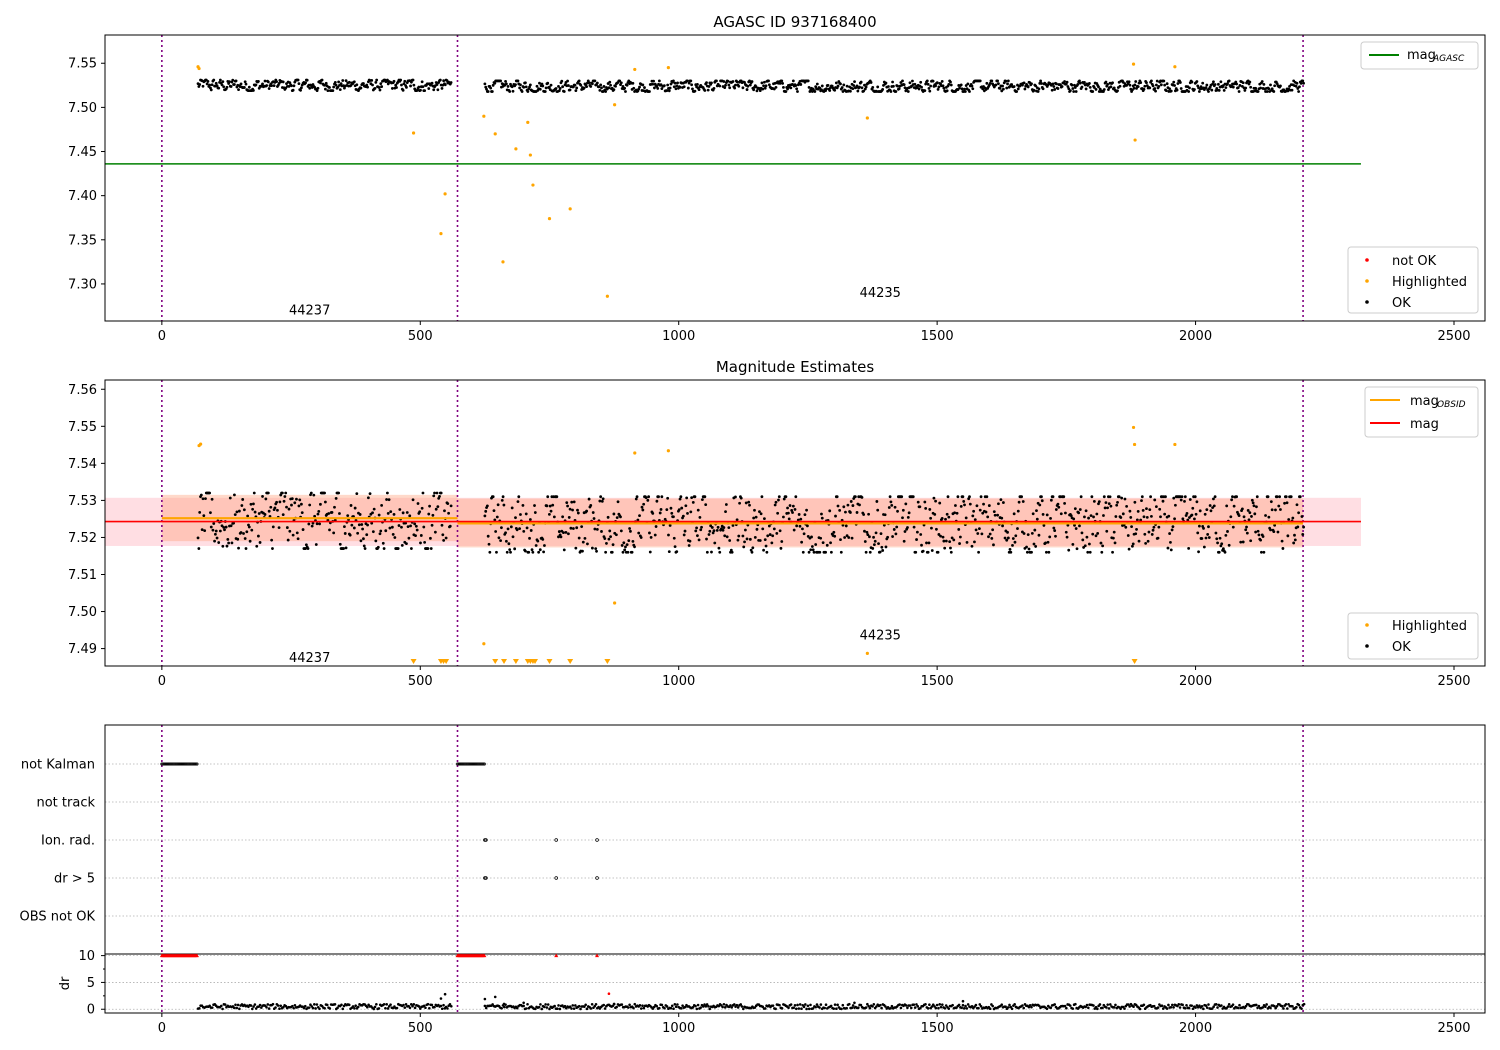  I want to click on obsid-label: 44235, so click(880, 293).